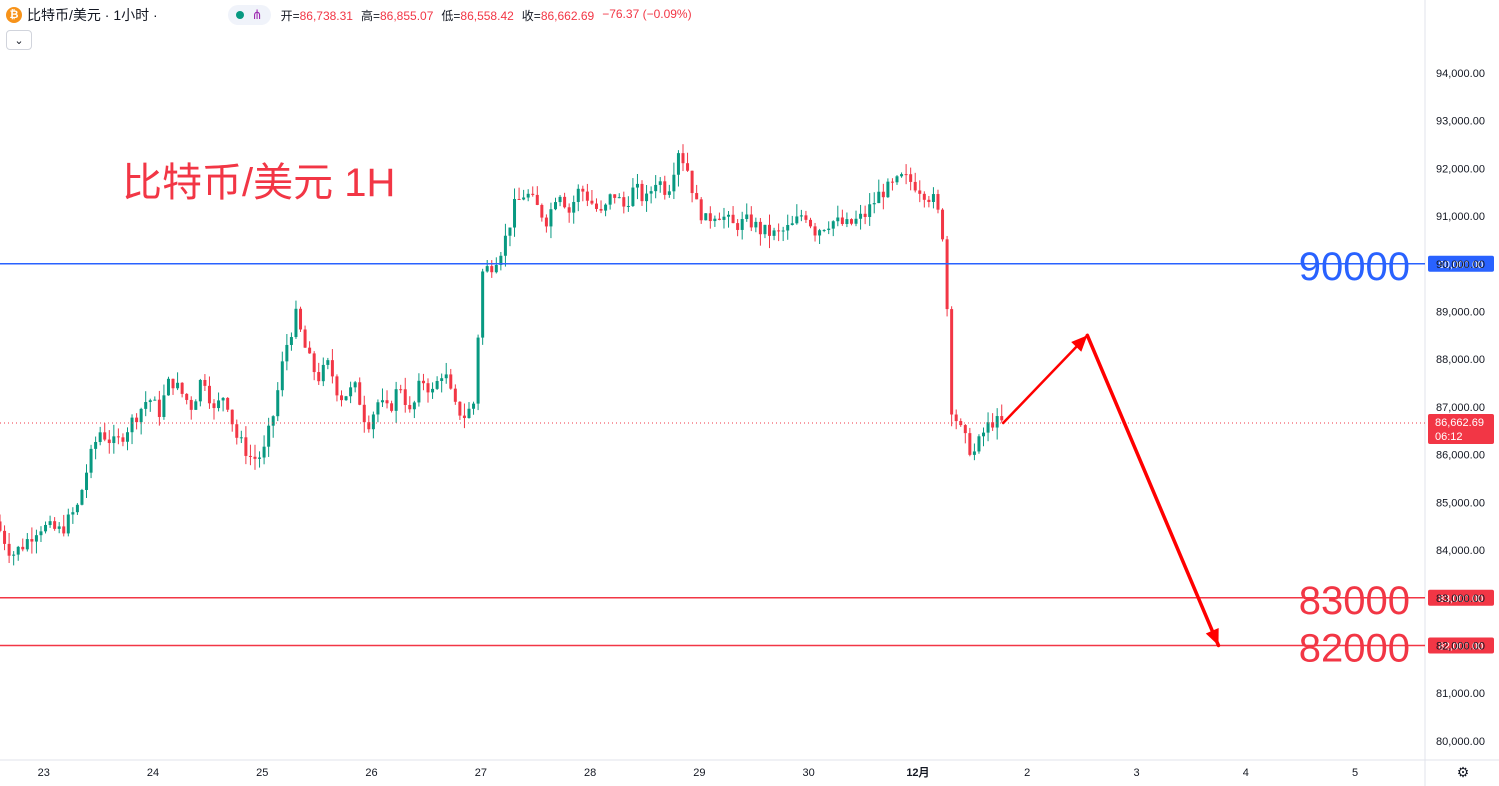  Describe the element at coordinates (19, 40) in the screenshot. I see `collapse-legend-button: ⌄` at that location.